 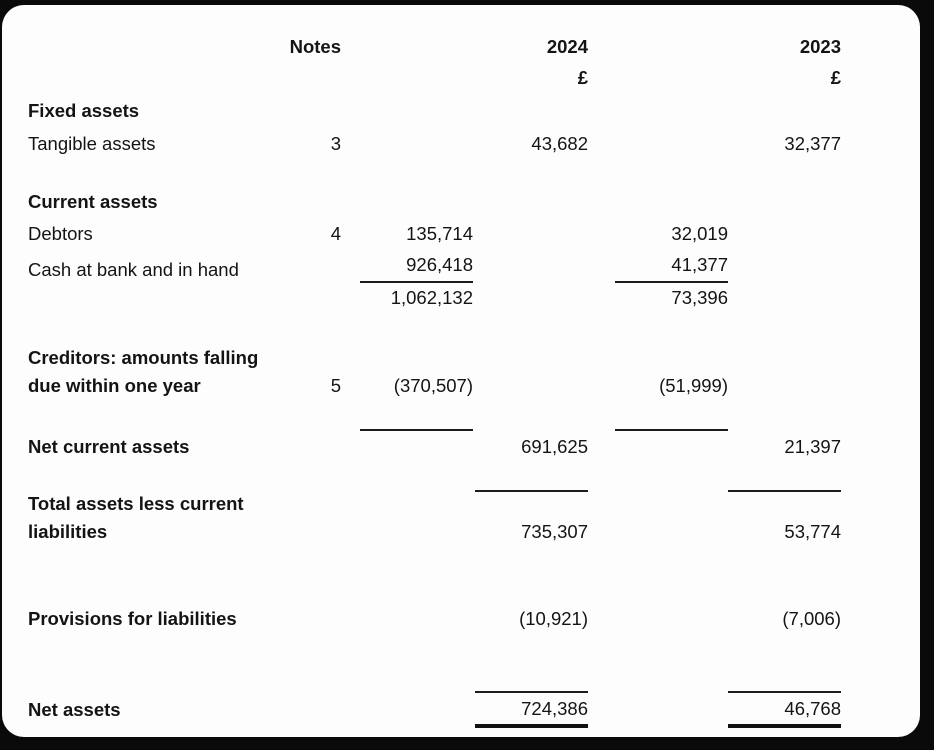 I want to click on cell-label: Net assets, so click(x=151, y=710).